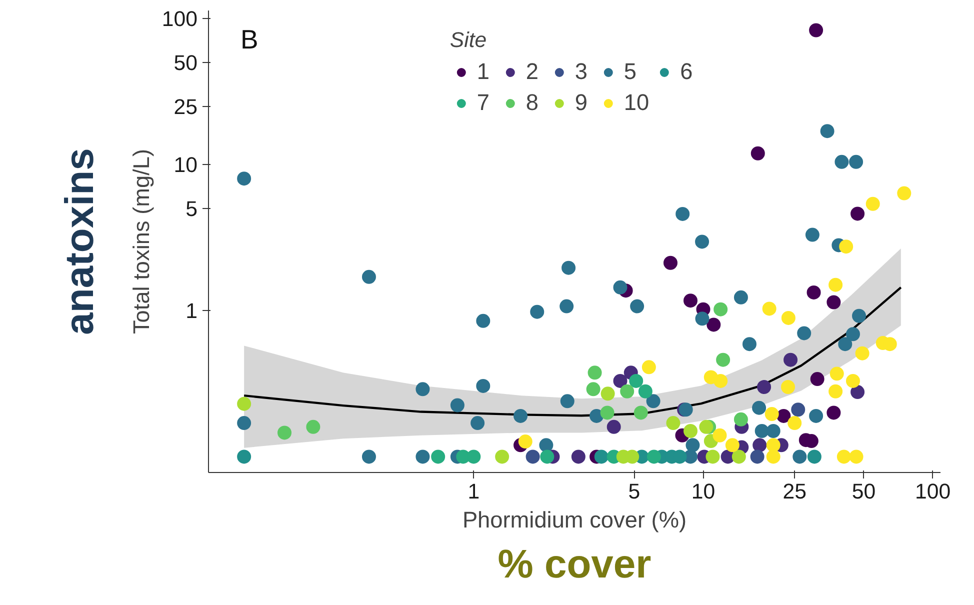 The height and width of the screenshot is (605, 974). I want to click on text: anatoxins, so click(80, 241).